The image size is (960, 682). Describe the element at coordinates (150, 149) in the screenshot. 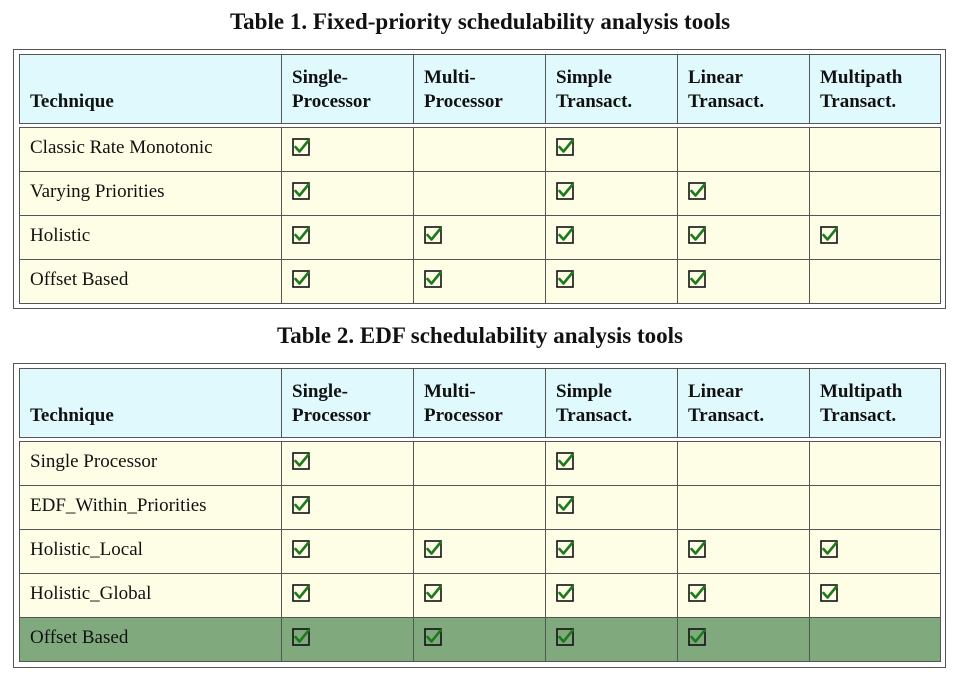

I see `technique-cell: Classic Rate Monotonic` at that location.